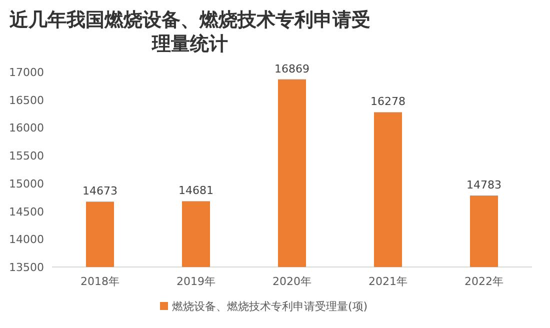  What do you see at coordinates (388, 281) in the screenshot?
I see `x-tick-label: 2021年` at bounding box center [388, 281].